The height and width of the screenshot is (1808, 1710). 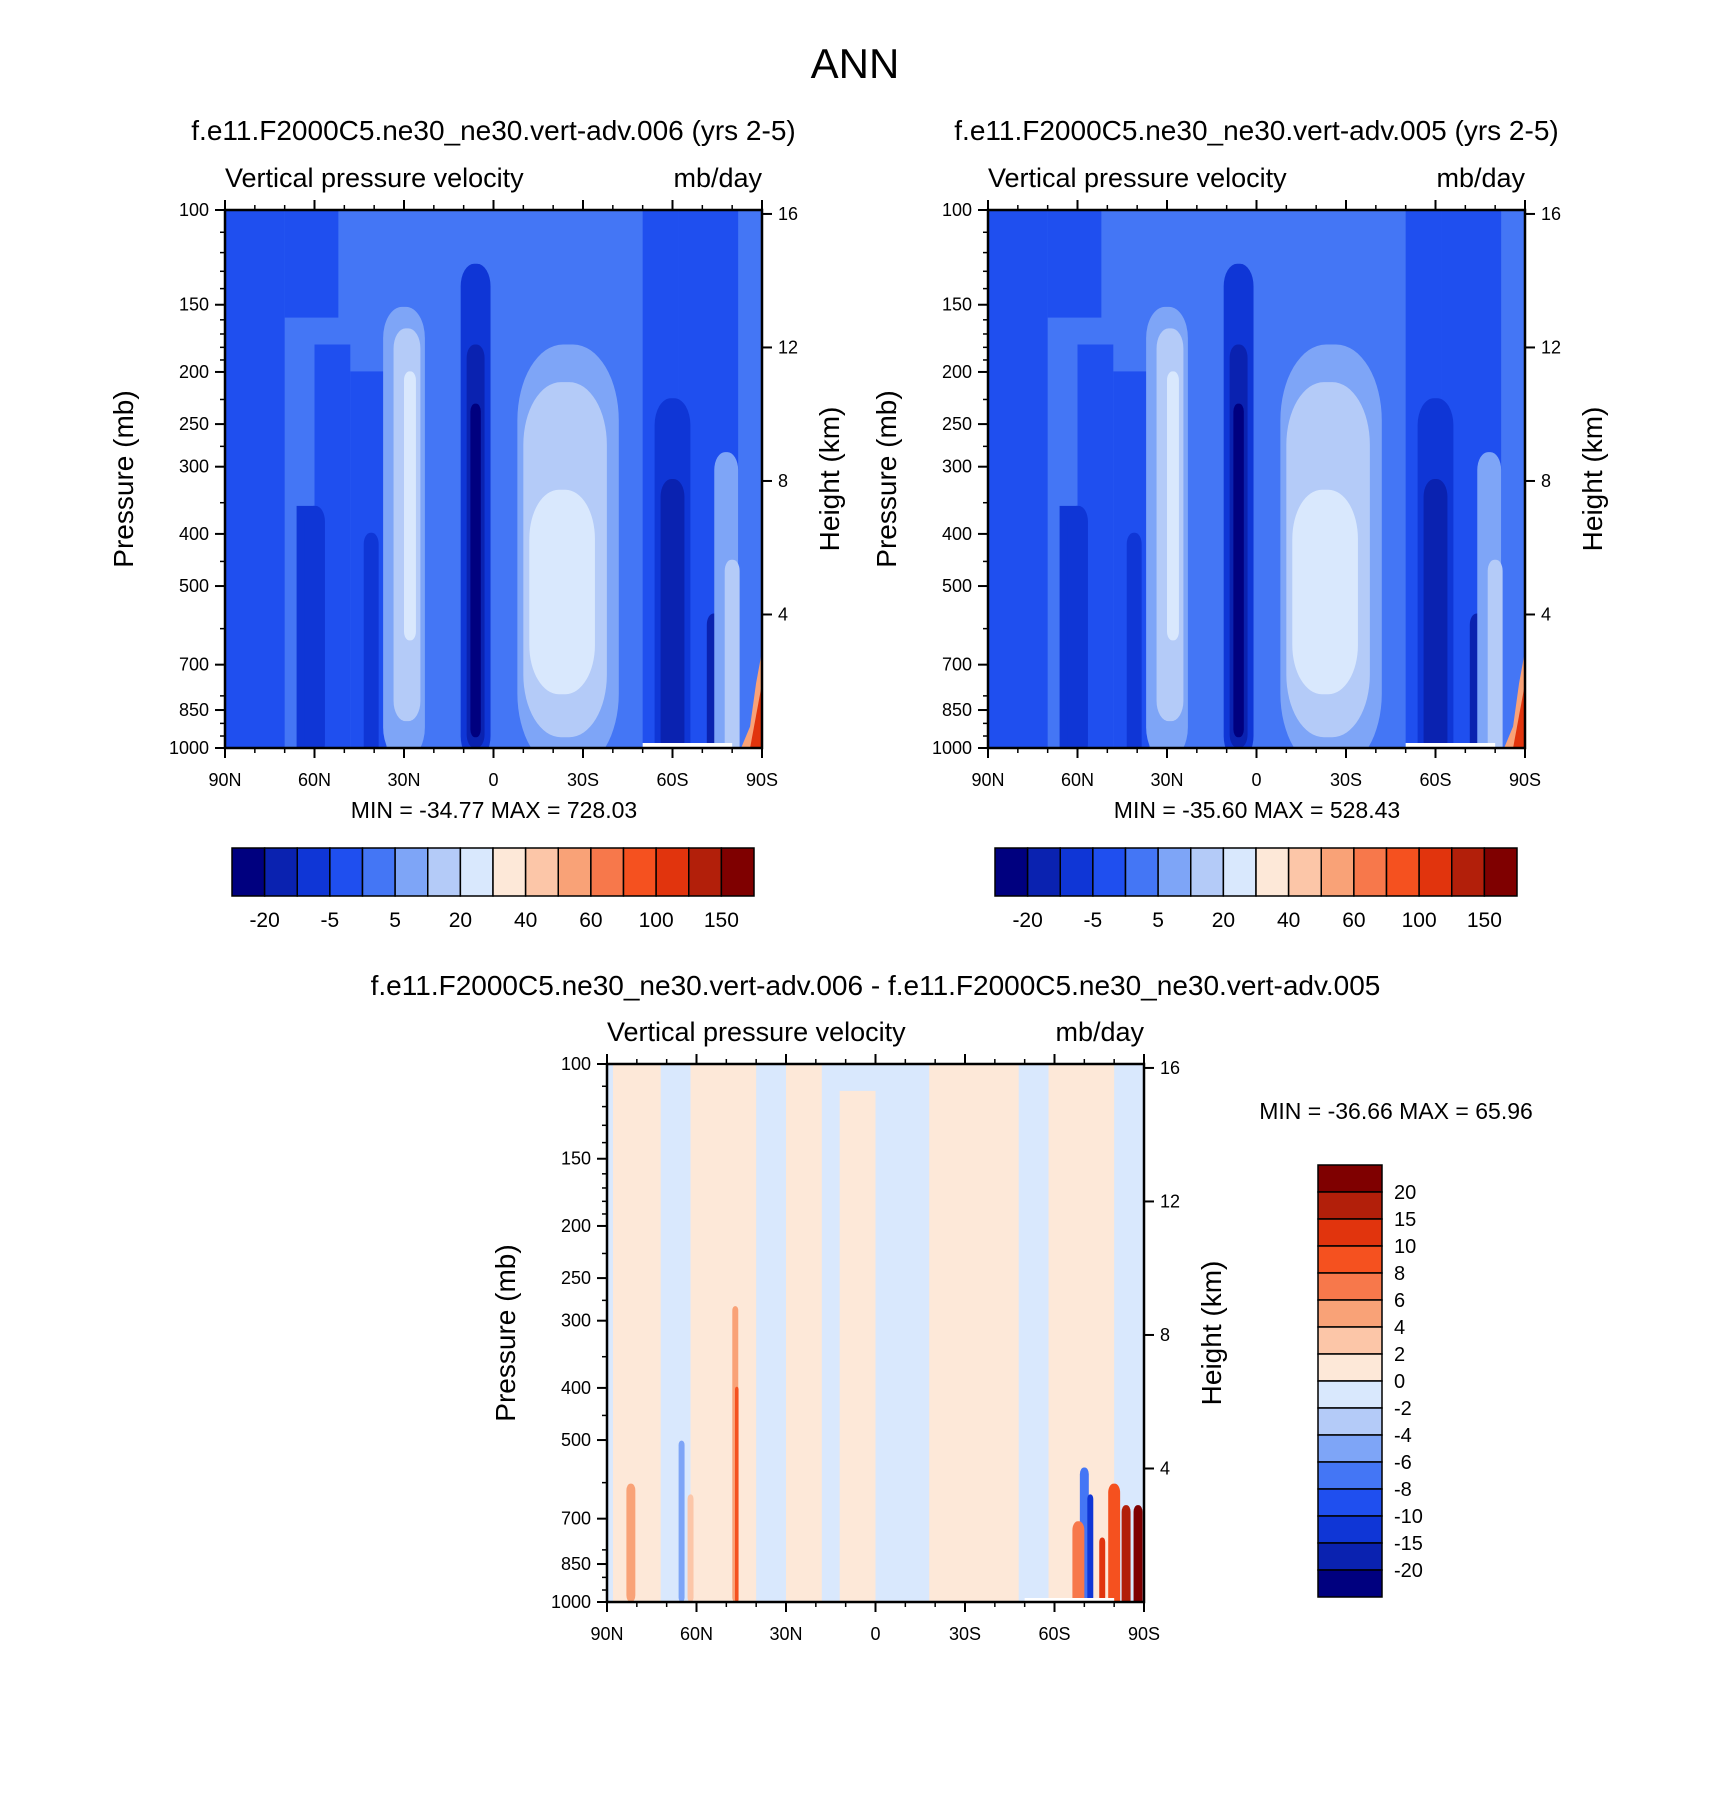 What do you see at coordinates (395, 920) in the screenshot?
I see `colorbar-tick-label: 5` at bounding box center [395, 920].